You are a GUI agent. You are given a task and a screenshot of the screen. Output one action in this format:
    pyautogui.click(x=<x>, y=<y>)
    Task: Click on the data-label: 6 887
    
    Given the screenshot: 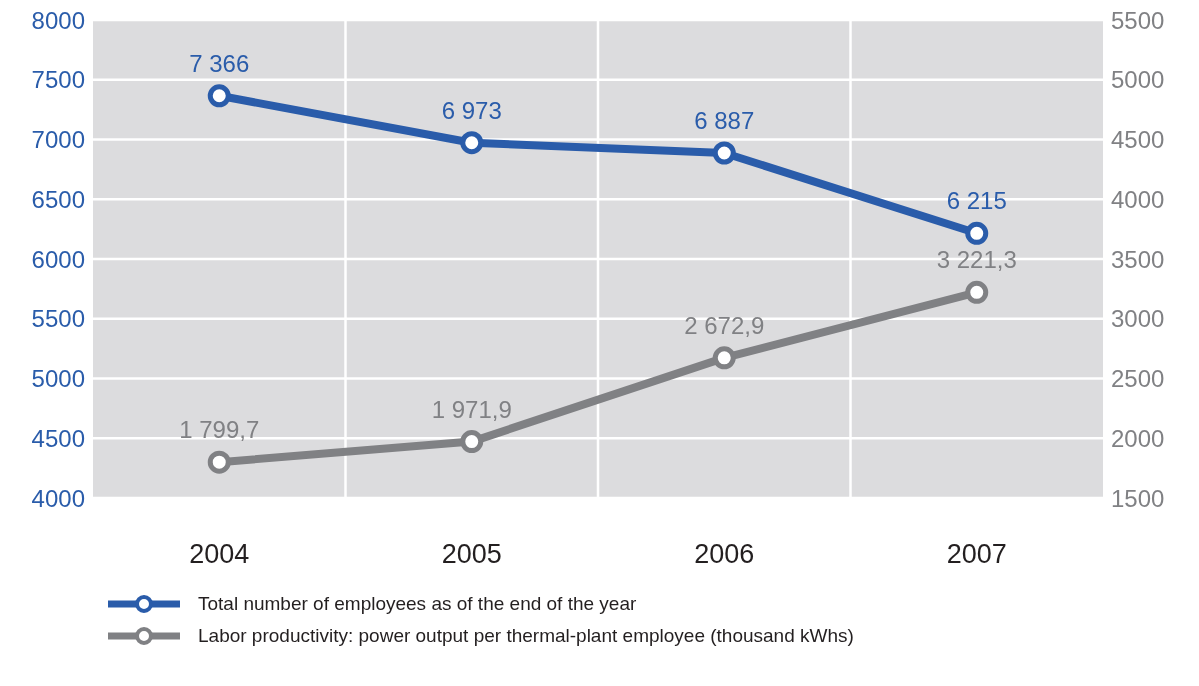 What is the action you would take?
    pyautogui.click(x=724, y=120)
    